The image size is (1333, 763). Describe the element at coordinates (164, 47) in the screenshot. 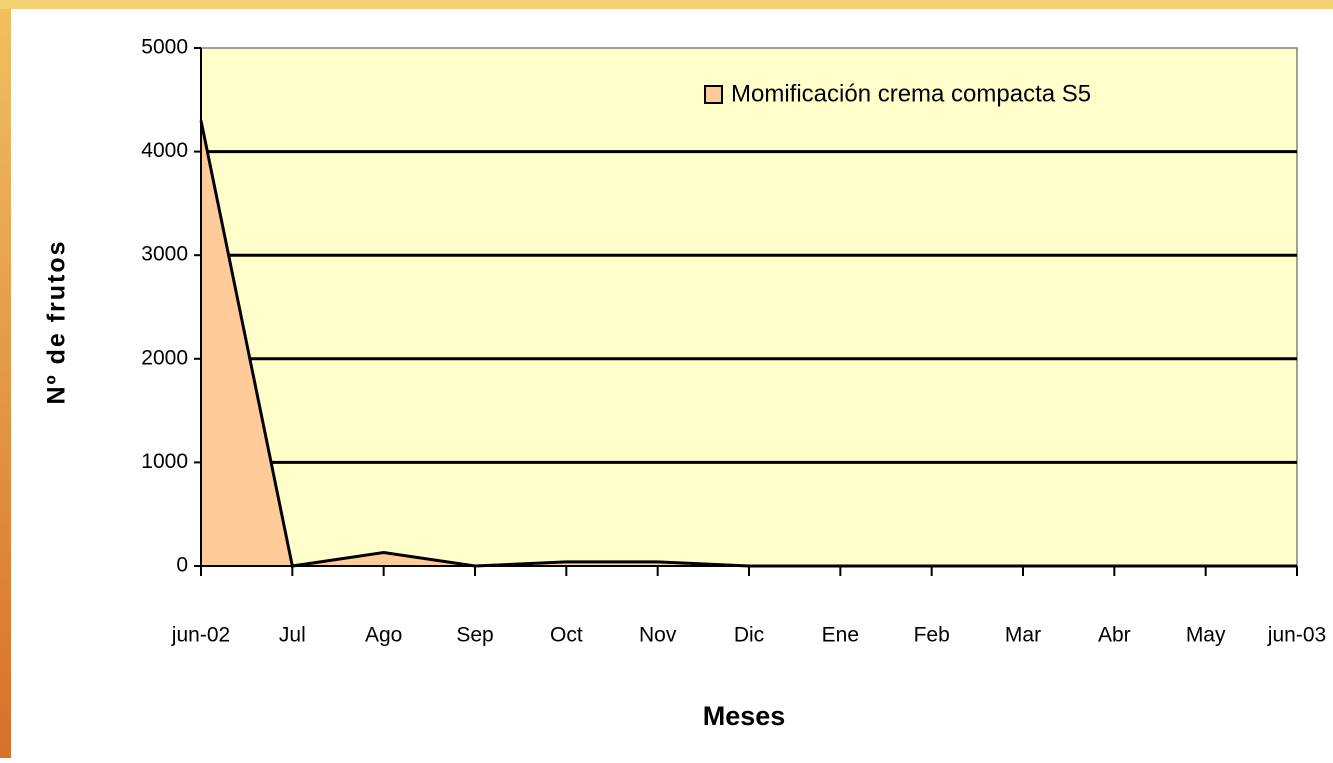

I see `y-tick-label: 5000` at that location.